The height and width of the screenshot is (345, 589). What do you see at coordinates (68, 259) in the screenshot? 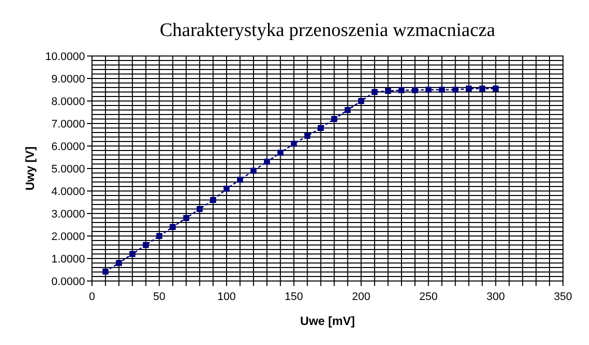
I see `y-tick-label: 1.0000` at bounding box center [68, 259].